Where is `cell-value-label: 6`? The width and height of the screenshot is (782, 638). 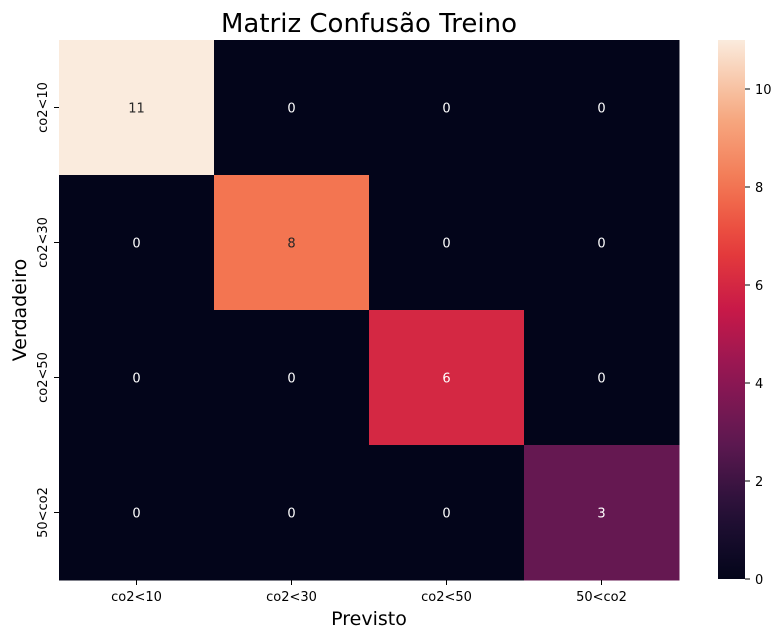 cell-value-label: 6 is located at coordinates (446, 379).